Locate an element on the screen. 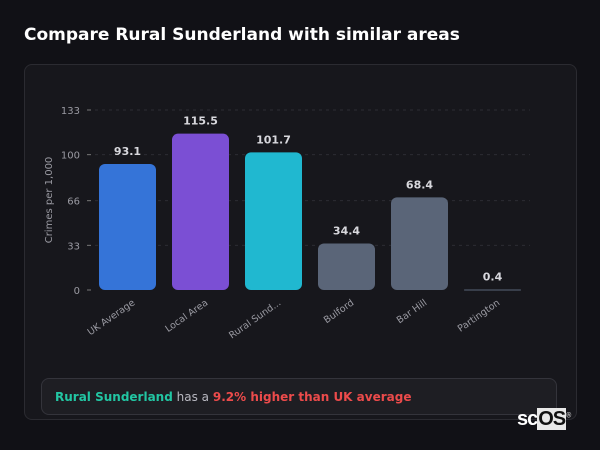 Image resolution: width=600 pixels, height=450 pixels. data-label: 68.4 is located at coordinates (419, 184).